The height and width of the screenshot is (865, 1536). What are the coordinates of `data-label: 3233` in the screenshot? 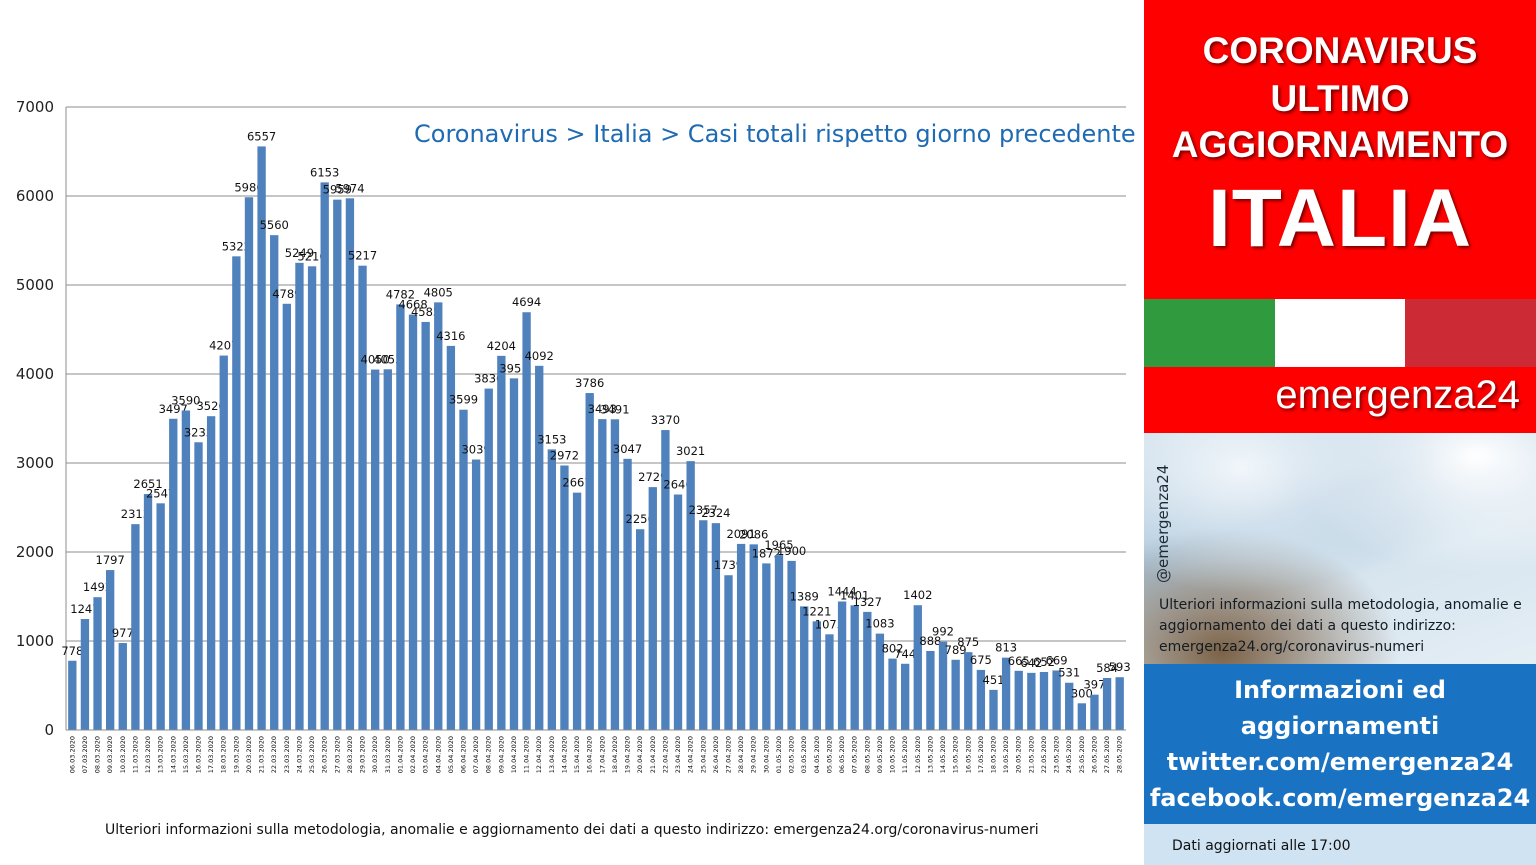 It's located at (198, 432).